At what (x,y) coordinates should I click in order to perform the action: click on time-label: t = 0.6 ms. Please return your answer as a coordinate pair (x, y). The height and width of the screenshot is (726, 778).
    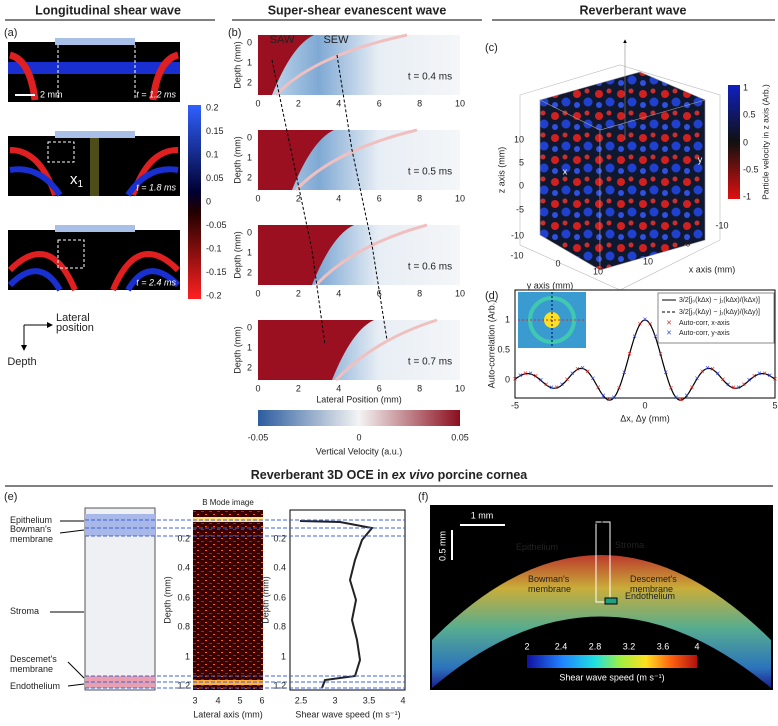
    Looking at the image, I should click on (430, 267).